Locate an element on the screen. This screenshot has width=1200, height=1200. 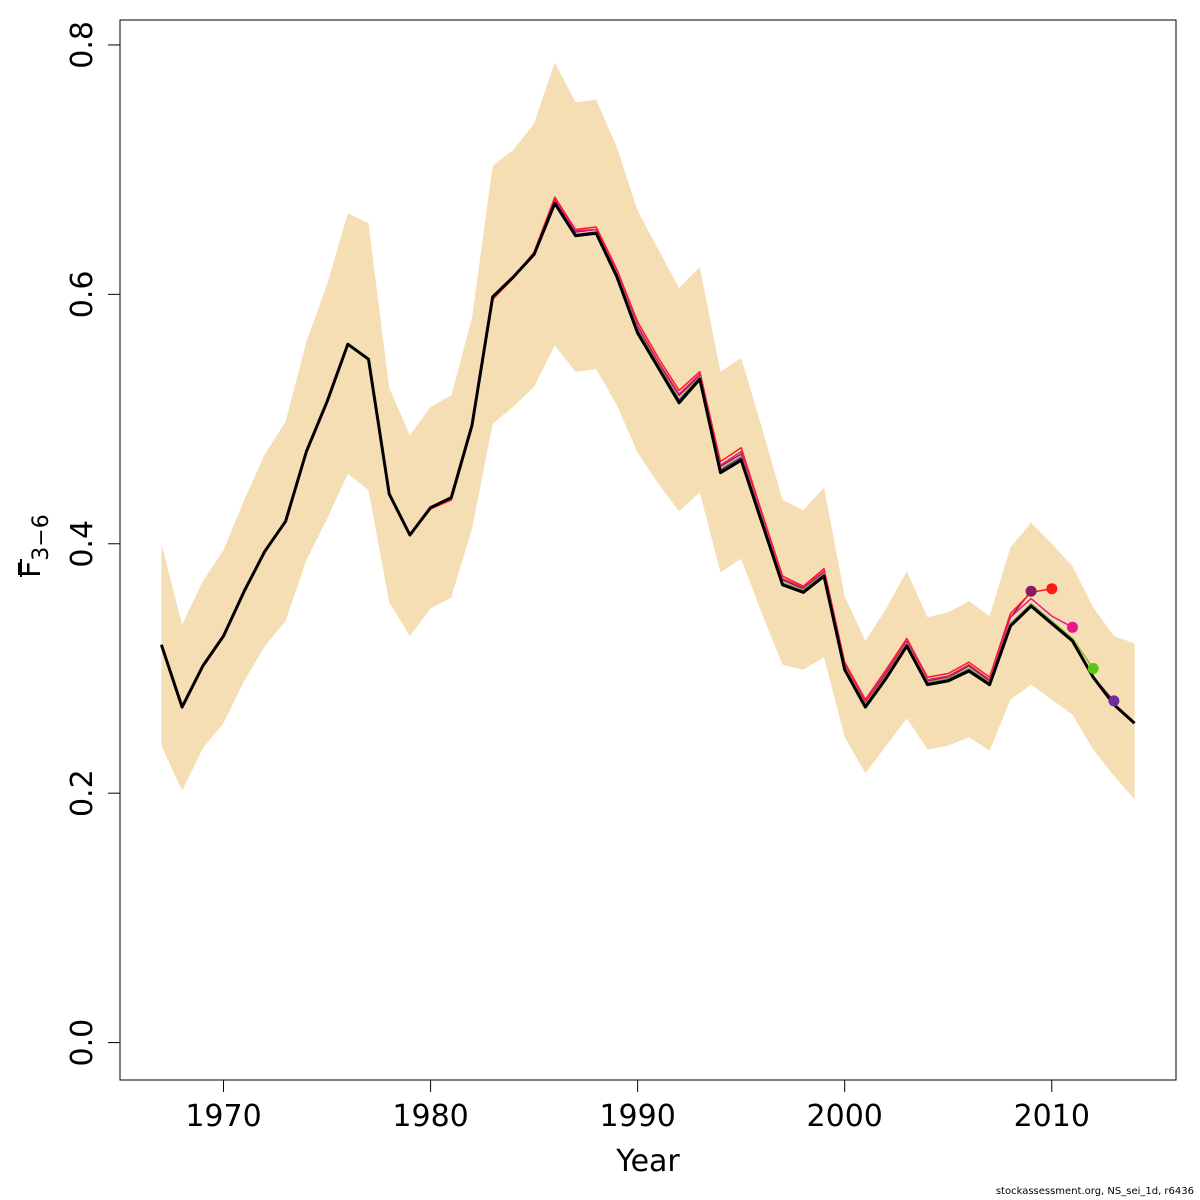
x-tick-label-2010: 2010 is located at coordinates (1052, 1116).